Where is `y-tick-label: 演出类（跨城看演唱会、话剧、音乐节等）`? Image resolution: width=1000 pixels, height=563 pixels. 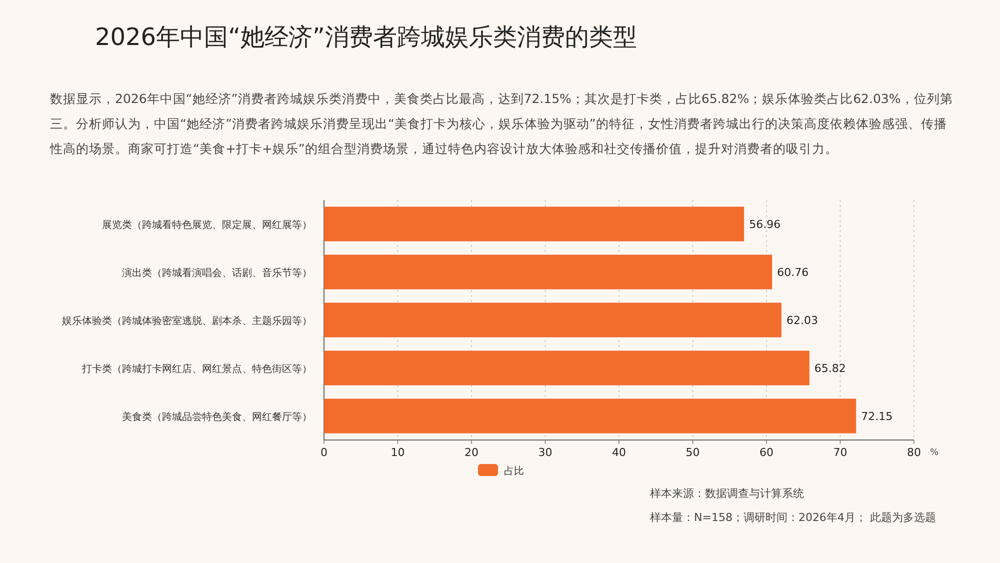
y-tick-label: 演出类（跨城看演唱会、话剧、音乐节等） is located at coordinates (217, 273).